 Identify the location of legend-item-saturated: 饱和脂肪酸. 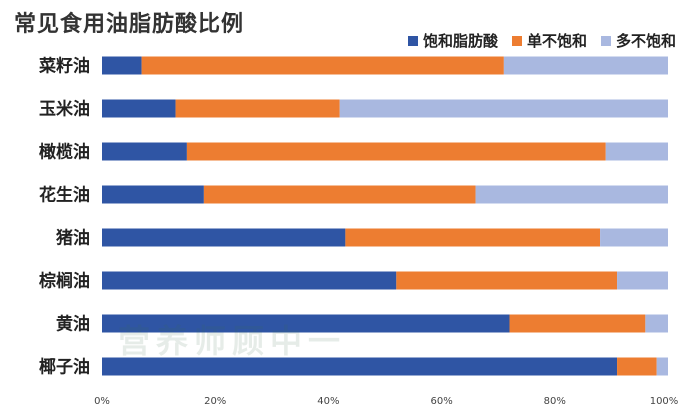
(452, 40).